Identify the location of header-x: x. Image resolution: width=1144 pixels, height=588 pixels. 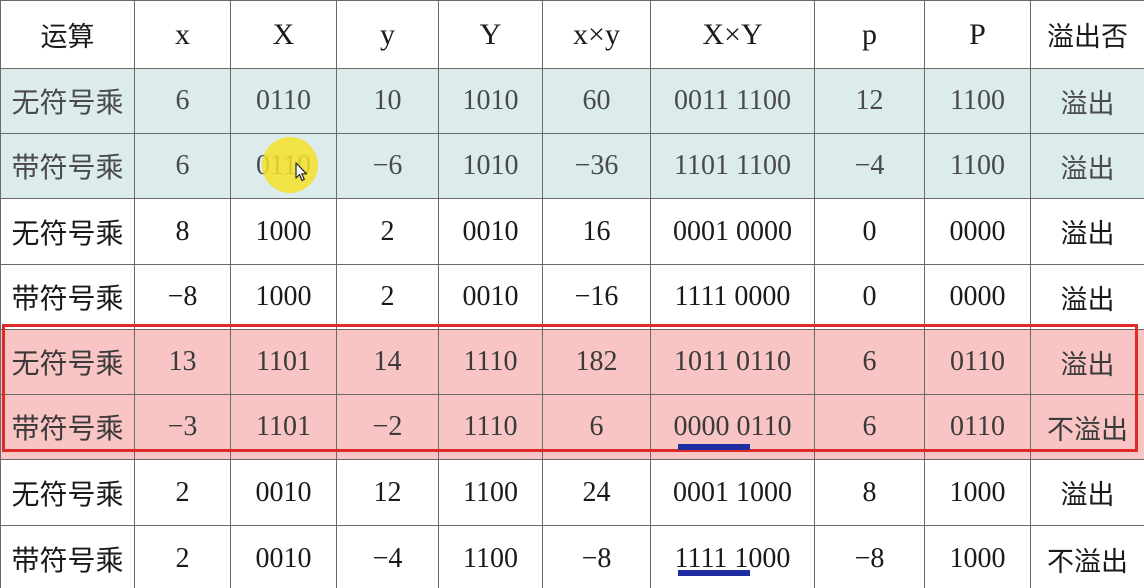
(182, 34).